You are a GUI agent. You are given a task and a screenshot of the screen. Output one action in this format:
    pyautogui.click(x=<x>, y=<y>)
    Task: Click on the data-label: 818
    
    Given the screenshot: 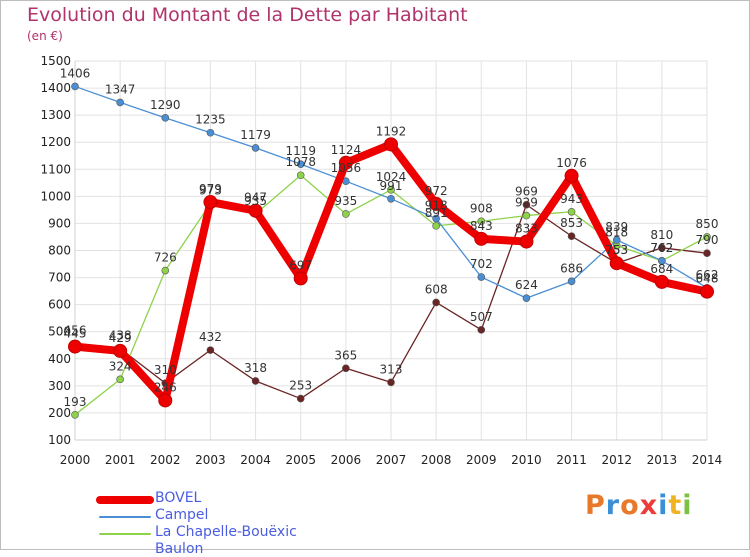 What is the action you would take?
    pyautogui.click(x=616, y=233)
    